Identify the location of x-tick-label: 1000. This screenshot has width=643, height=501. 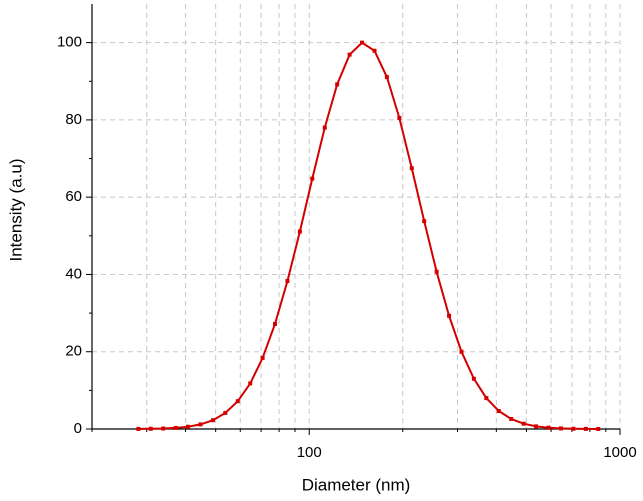
(619, 452).